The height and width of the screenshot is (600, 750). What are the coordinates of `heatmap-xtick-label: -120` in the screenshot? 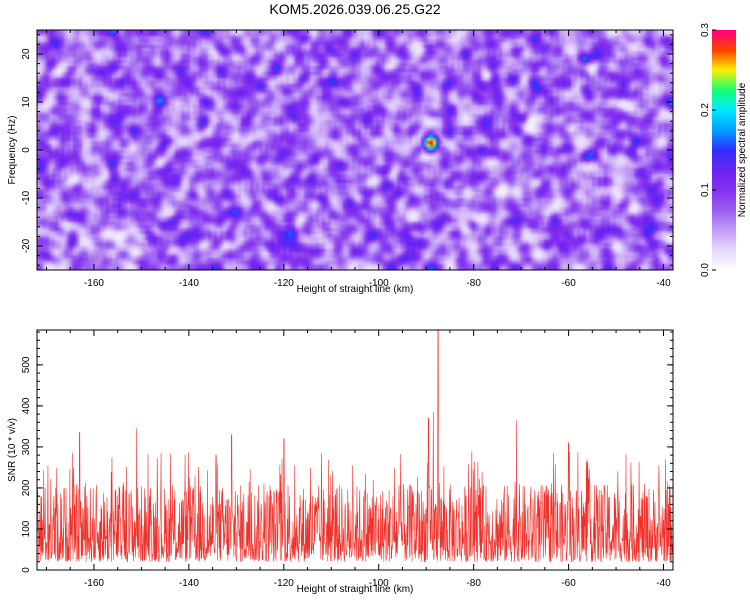 It's located at (284, 283).